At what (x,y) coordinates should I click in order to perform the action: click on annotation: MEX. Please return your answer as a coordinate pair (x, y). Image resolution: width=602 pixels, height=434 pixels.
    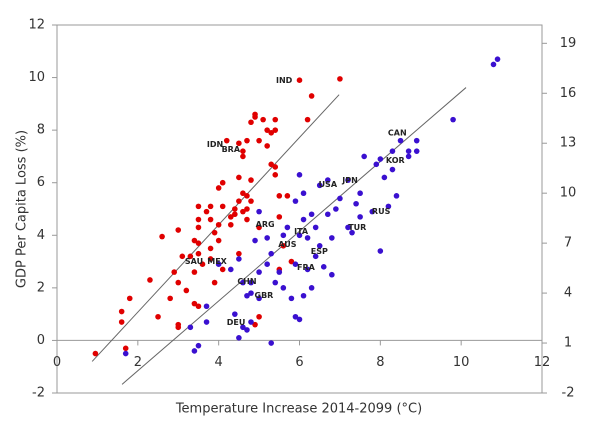
    Looking at the image, I should click on (217, 261).